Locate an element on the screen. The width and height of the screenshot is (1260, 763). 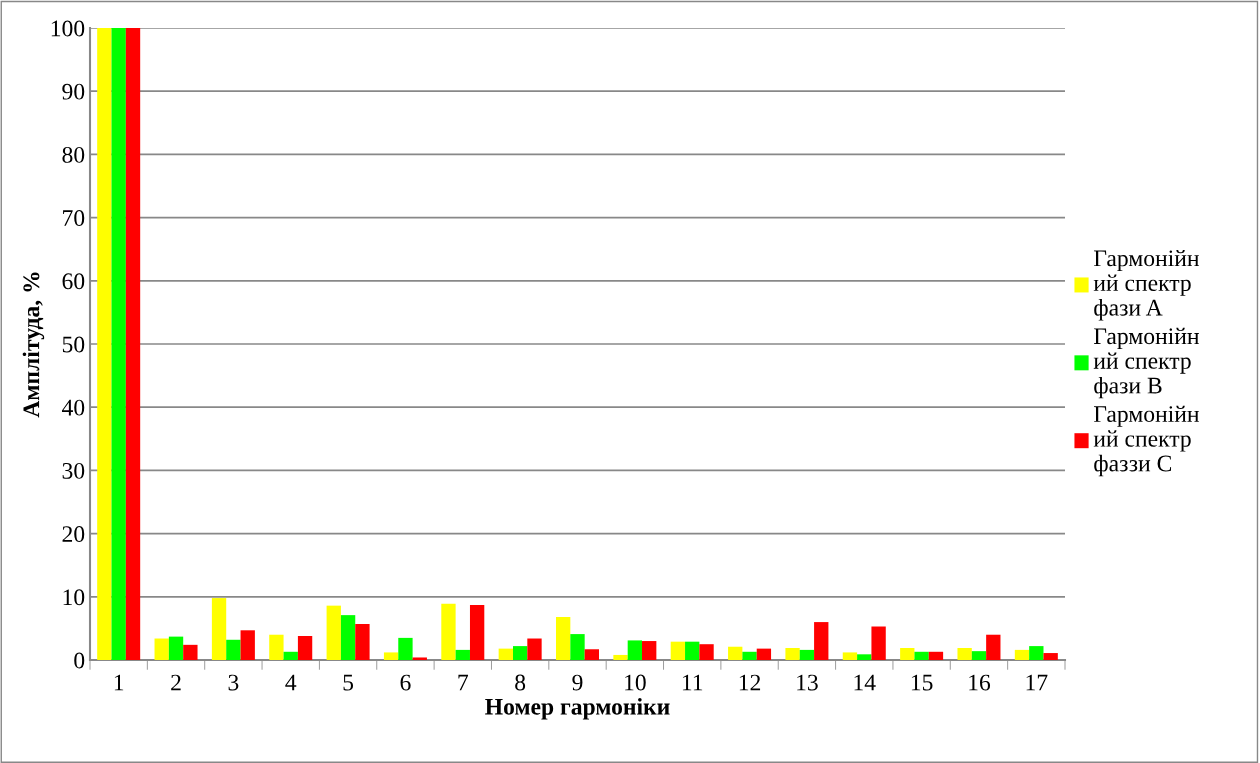
y-axis-title: Амплітуда, % is located at coordinates (33, 345).